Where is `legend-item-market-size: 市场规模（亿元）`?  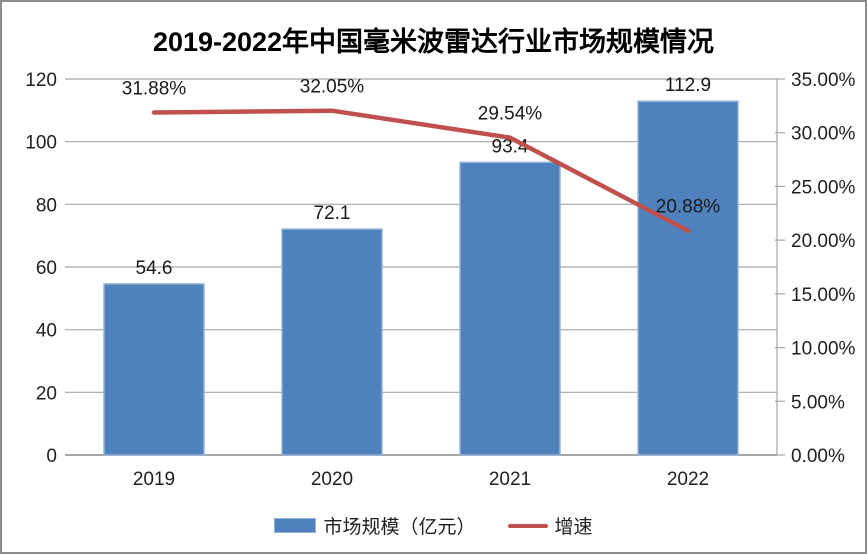
legend-item-market-size: 市场规模（亿元） is located at coordinates (375, 525).